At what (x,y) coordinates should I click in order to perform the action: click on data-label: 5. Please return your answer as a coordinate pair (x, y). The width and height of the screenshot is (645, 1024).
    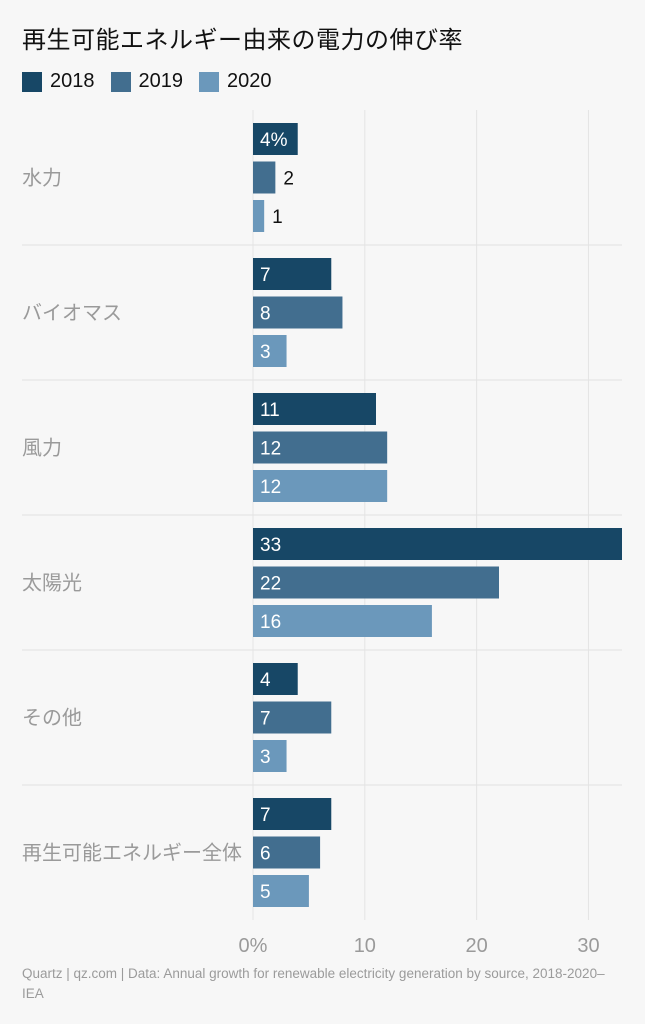
    Looking at the image, I should click on (265, 892).